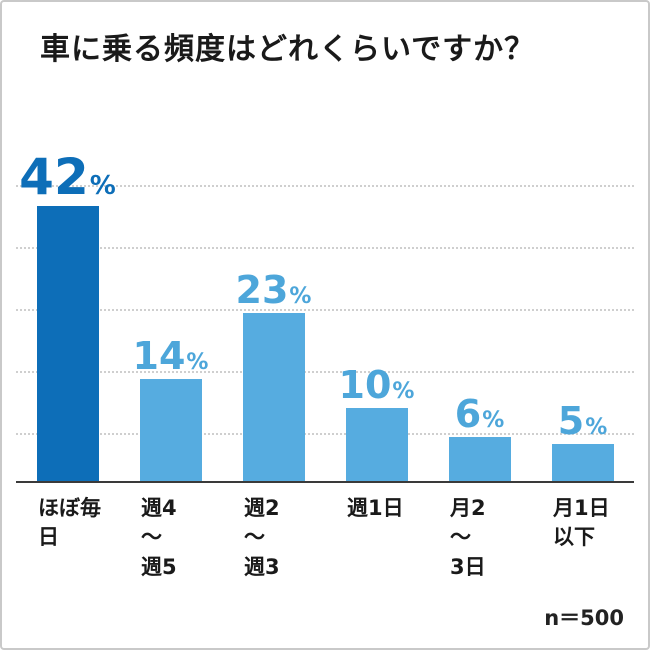 The width and height of the screenshot is (650, 650). I want to click on category-label: 週2 ～ 週3, so click(262, 537).